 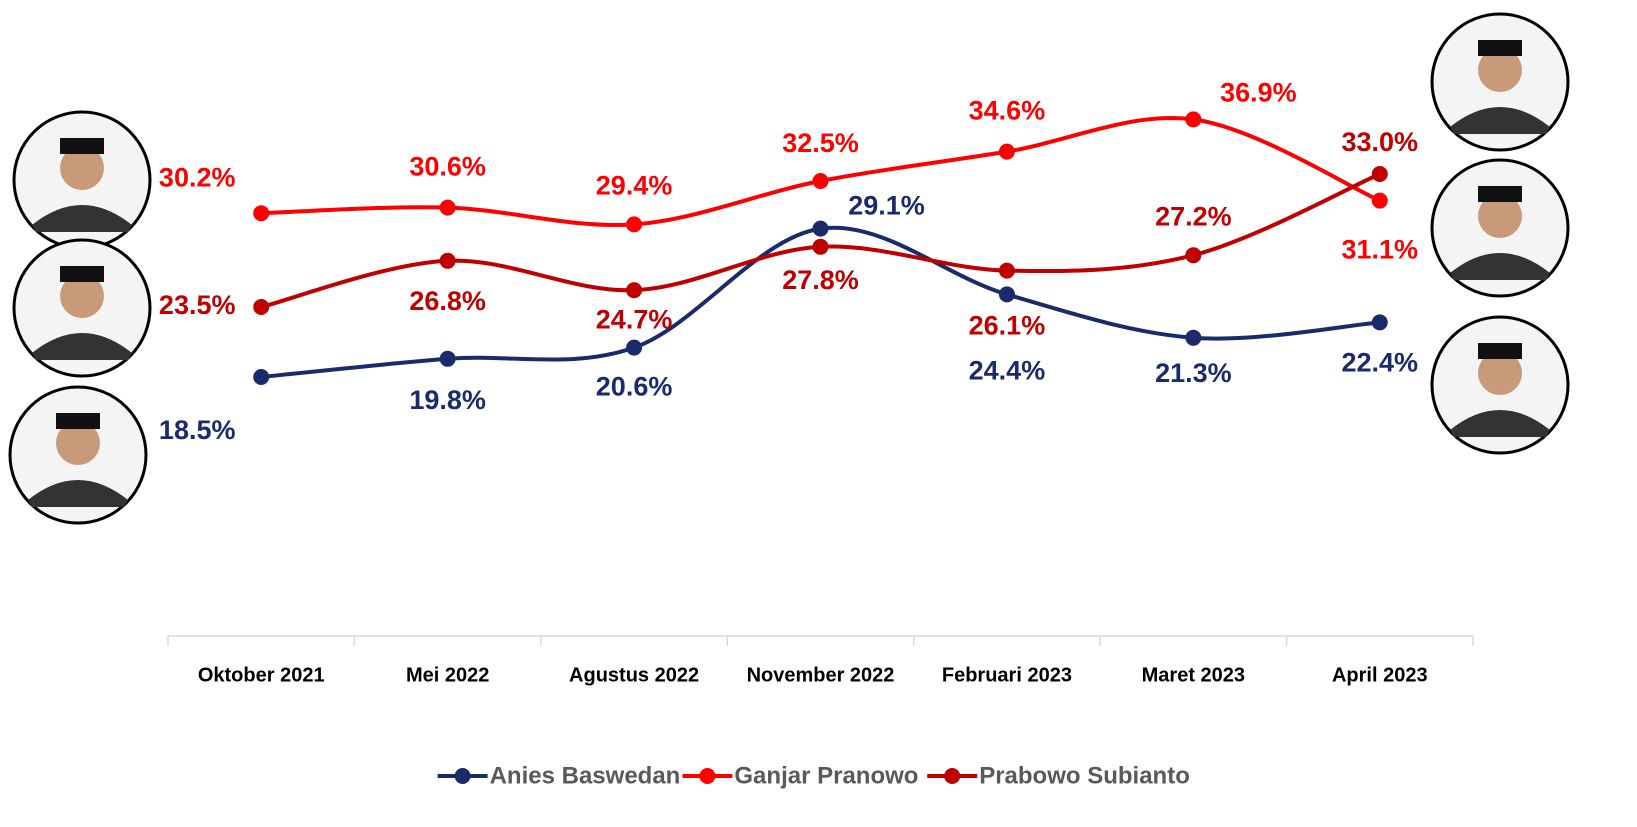 What do you see at coordinates (820, 280) in the screenshot?
I see `value-label: 27.8%` at bounding box center [820, 280].